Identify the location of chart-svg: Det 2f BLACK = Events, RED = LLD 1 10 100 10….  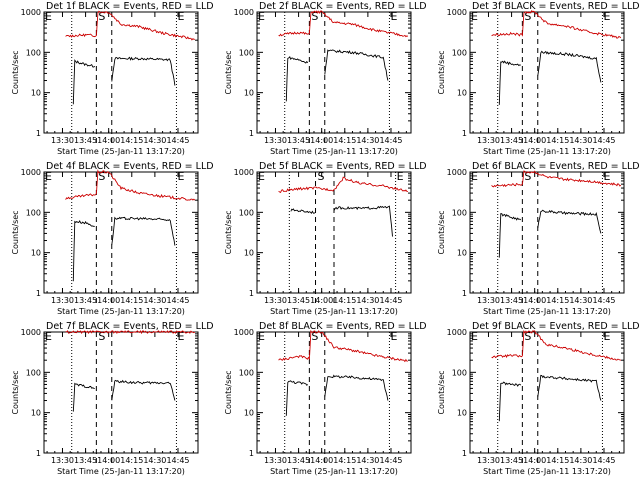
(325, 78).